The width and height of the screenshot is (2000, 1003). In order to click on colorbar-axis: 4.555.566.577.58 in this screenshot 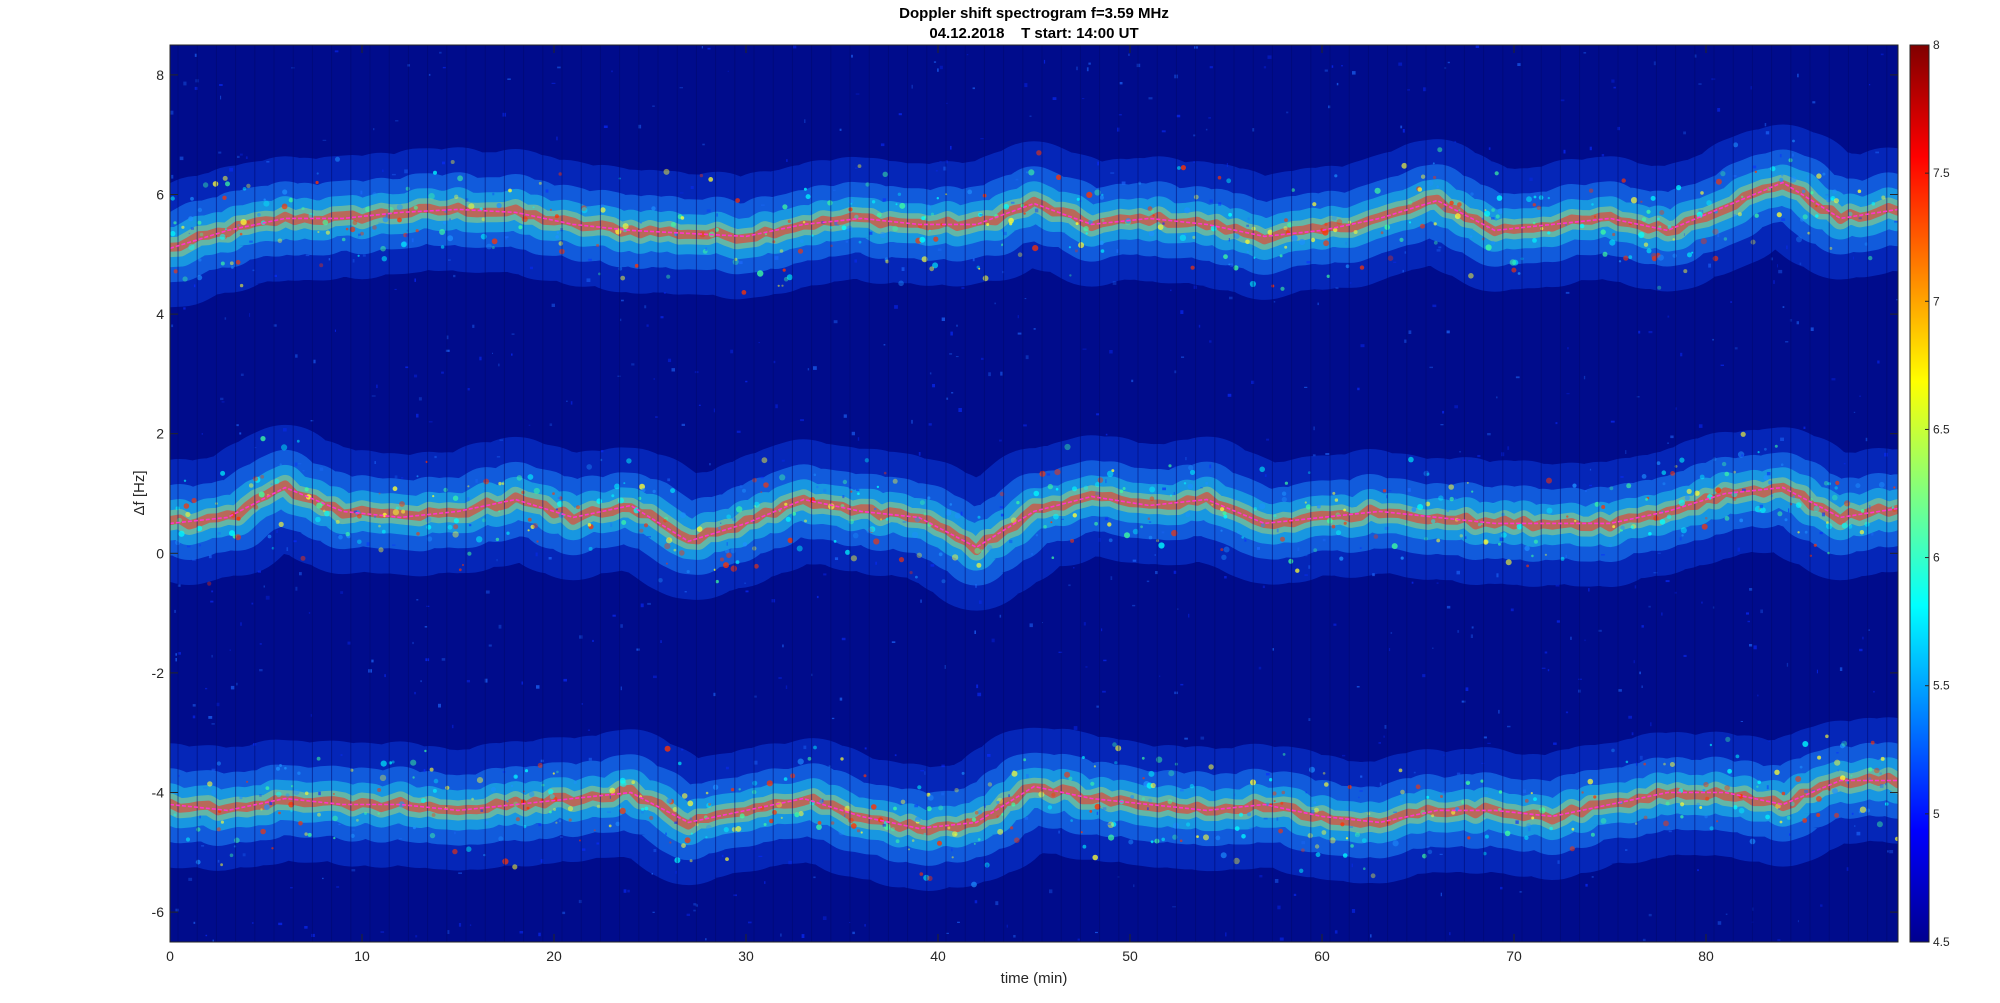, I will do `click(1937, 493)`.